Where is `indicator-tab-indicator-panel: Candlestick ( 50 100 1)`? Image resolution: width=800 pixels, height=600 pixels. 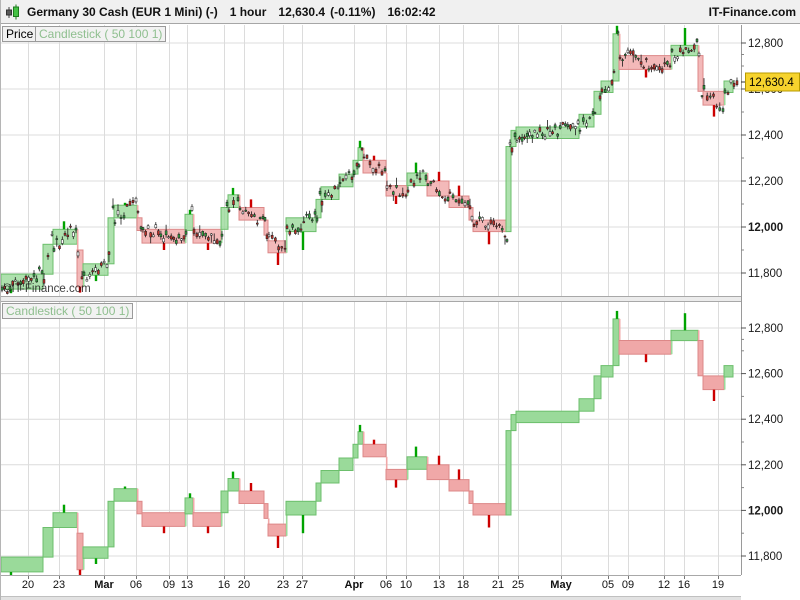
indicator-tab-indicator-panel: Candlestick ( 50 100 1) is located at coordinates (68, 311).